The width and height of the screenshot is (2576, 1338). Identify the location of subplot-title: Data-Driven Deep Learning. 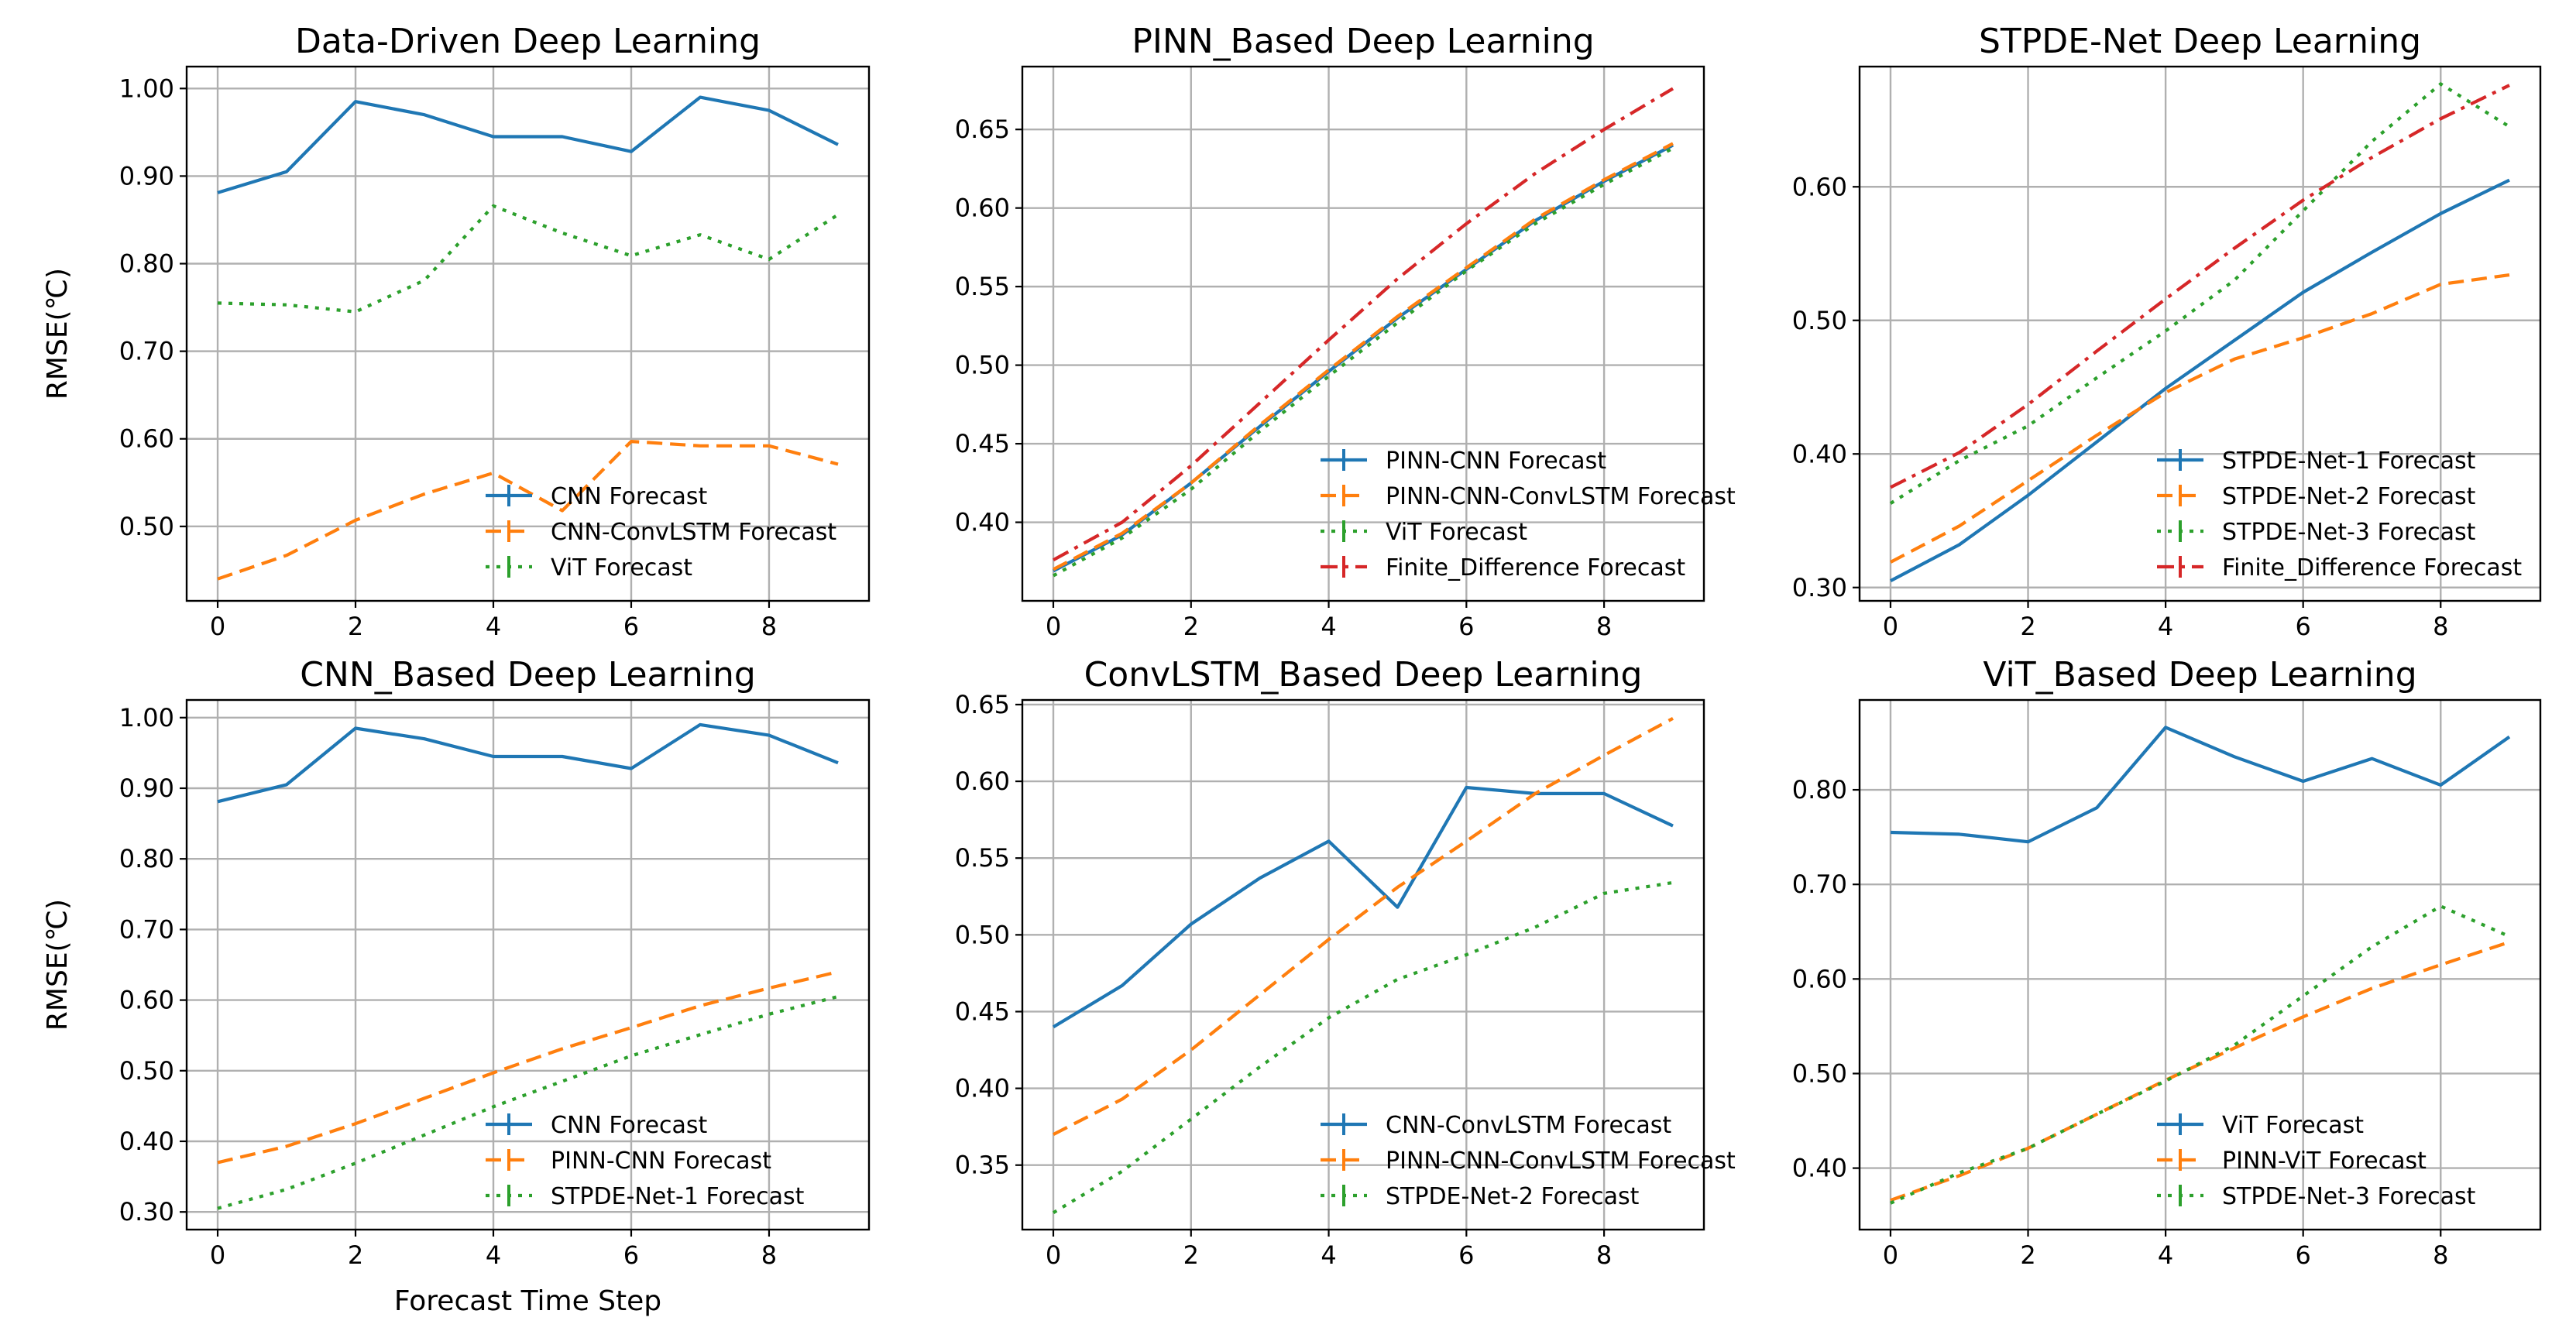
(528, 41).